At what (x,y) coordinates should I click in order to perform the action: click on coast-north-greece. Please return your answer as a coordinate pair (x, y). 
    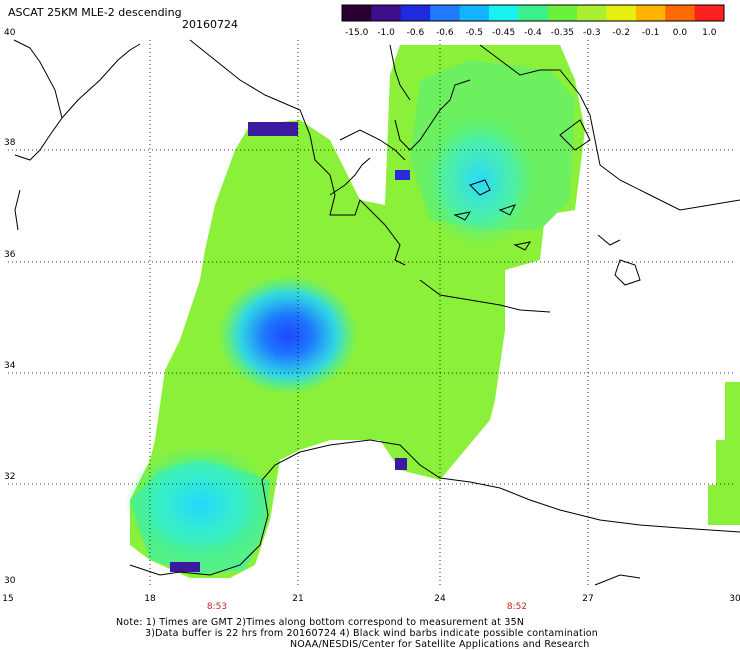
    Looking at the image, I should click on (400, 72).